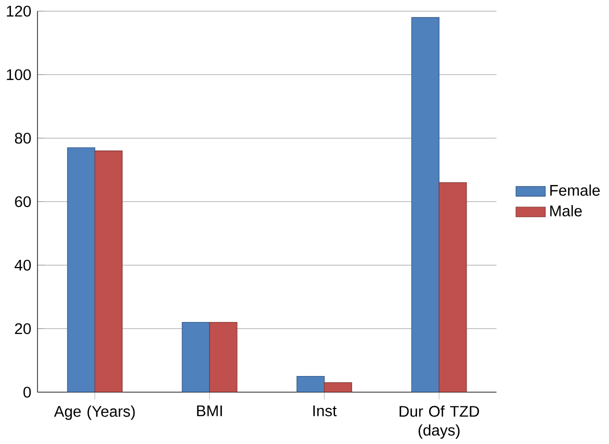  What do you see at coordinates (209, 410) in the screenshot?
I see `x-tick-label: BMI` at bounding box center [209, 410].